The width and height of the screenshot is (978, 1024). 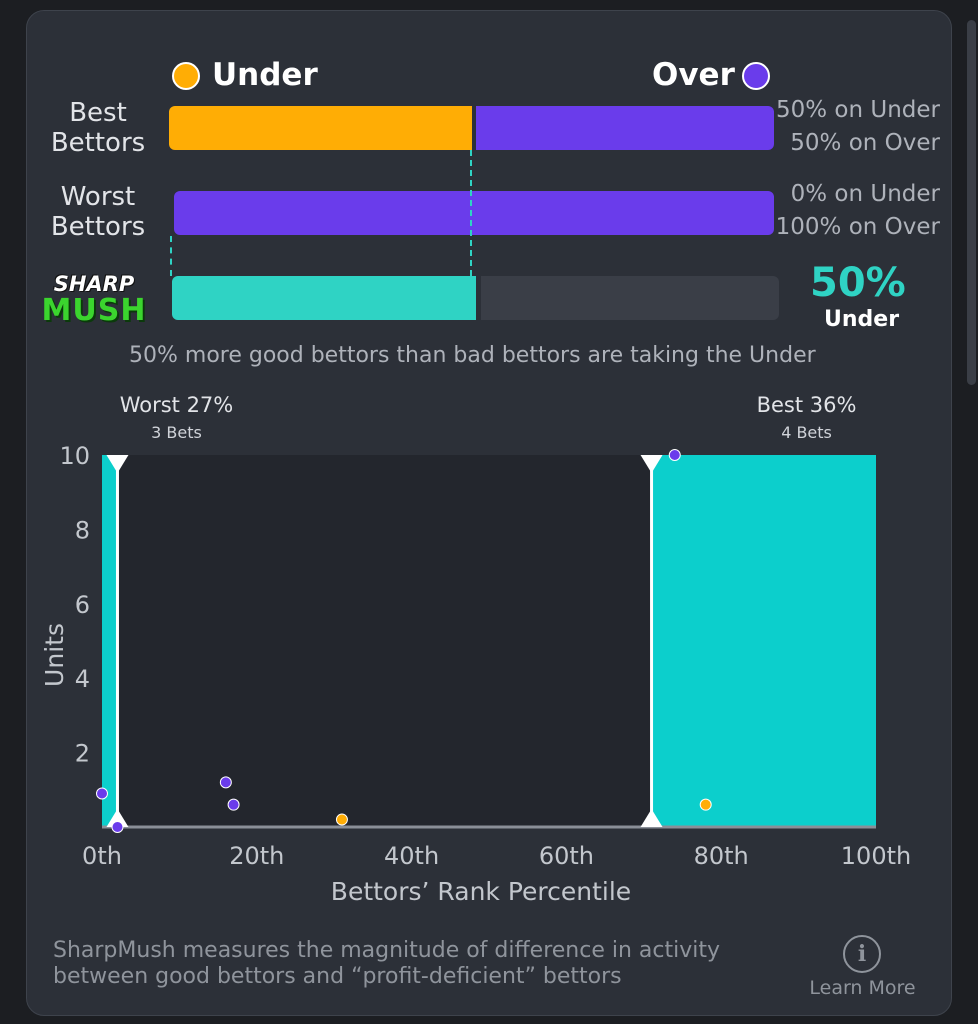 What do you see at coordinates (411, 856) in the screenshot?
I see `x-tick-label: 40th` at bounding box center [411, 856].